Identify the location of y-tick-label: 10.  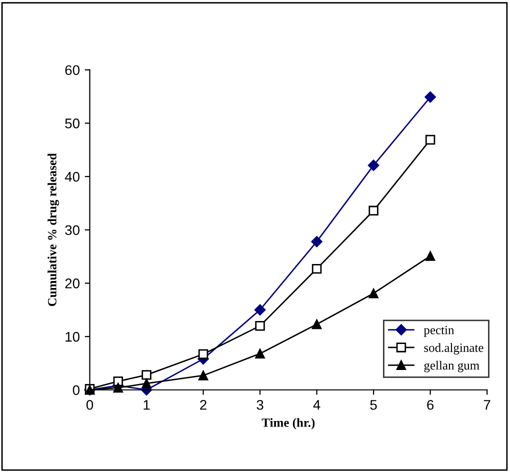
(73, 337).